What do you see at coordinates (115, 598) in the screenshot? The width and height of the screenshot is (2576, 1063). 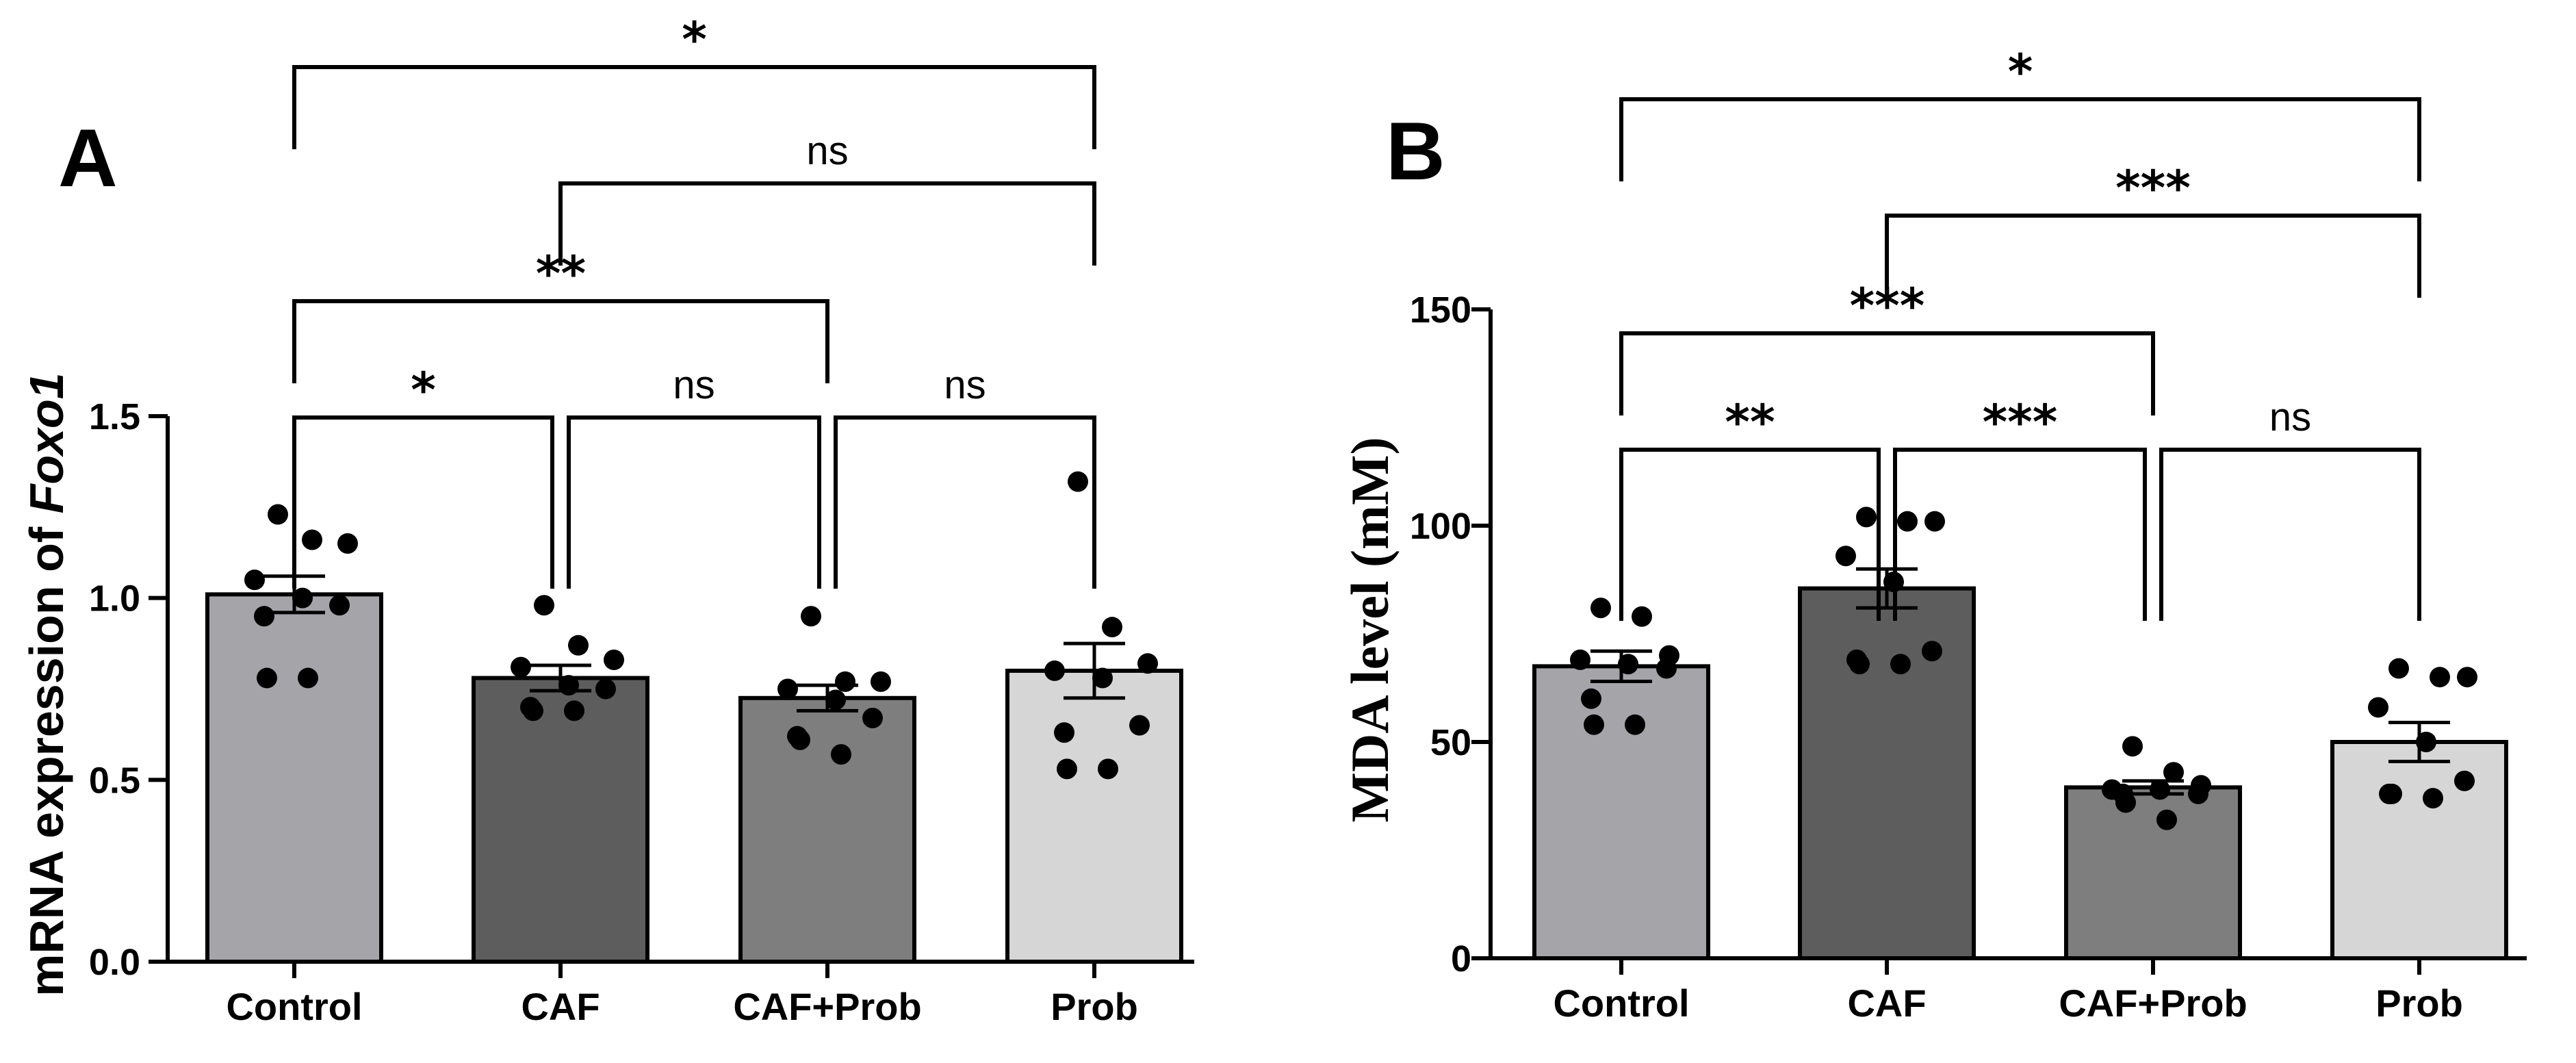 I see `y-tick-label: 1.0` at bounding box center [115, 598].